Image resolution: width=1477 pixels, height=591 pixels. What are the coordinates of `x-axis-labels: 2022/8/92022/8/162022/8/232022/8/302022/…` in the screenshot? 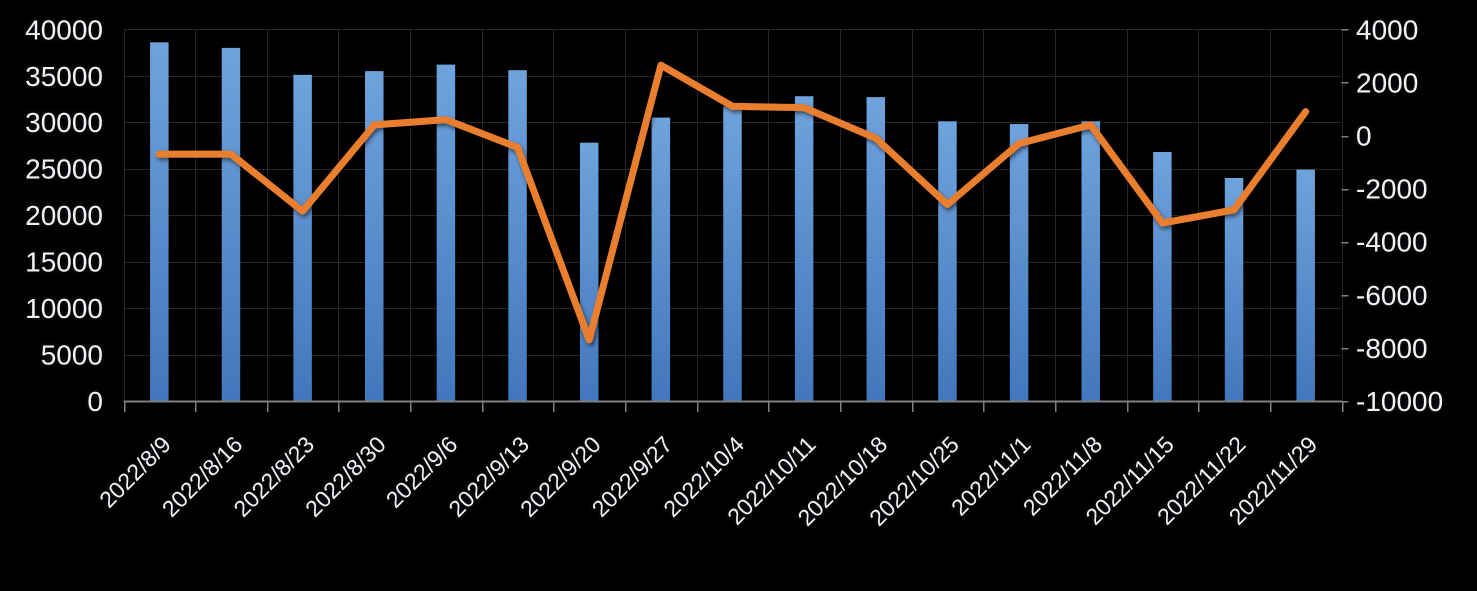 It's located at (708, 481).